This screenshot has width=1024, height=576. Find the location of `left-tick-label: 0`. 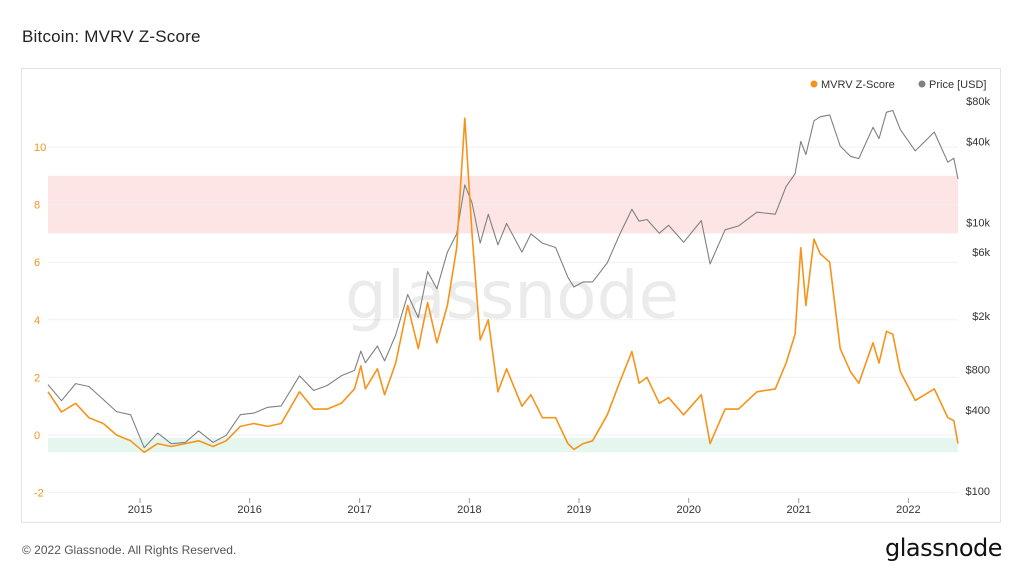

left-tick-label: 0 is located at coordinates (37, 436).